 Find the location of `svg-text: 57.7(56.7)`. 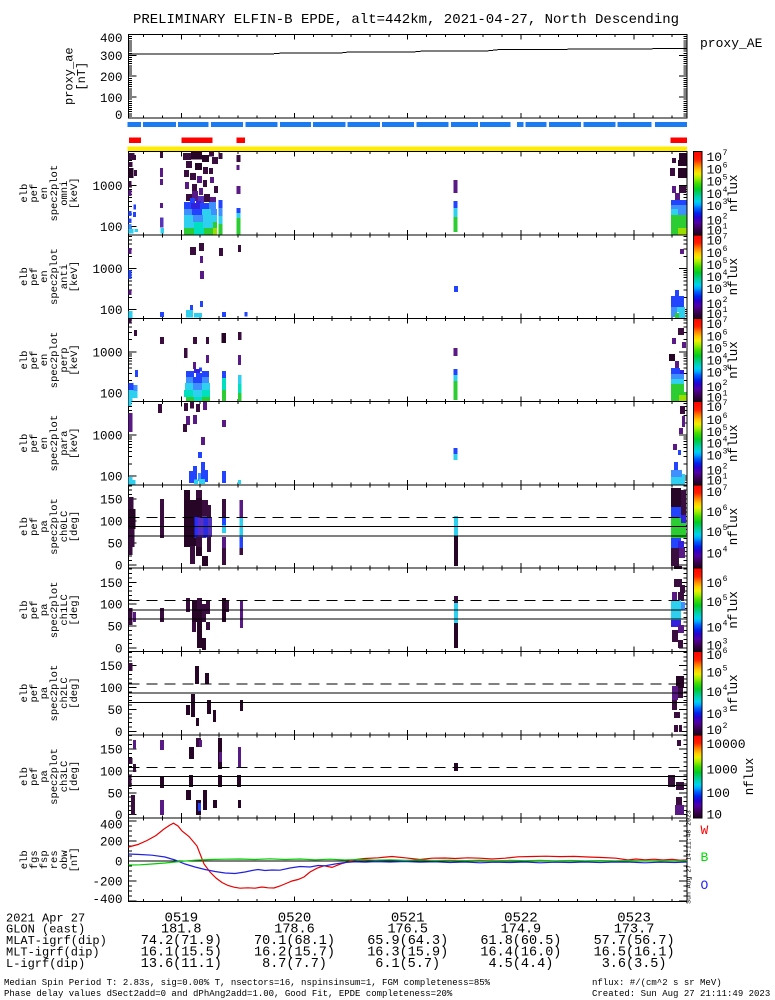

svg-text: 57.7(56.7) is located at coordinates (634, 941).